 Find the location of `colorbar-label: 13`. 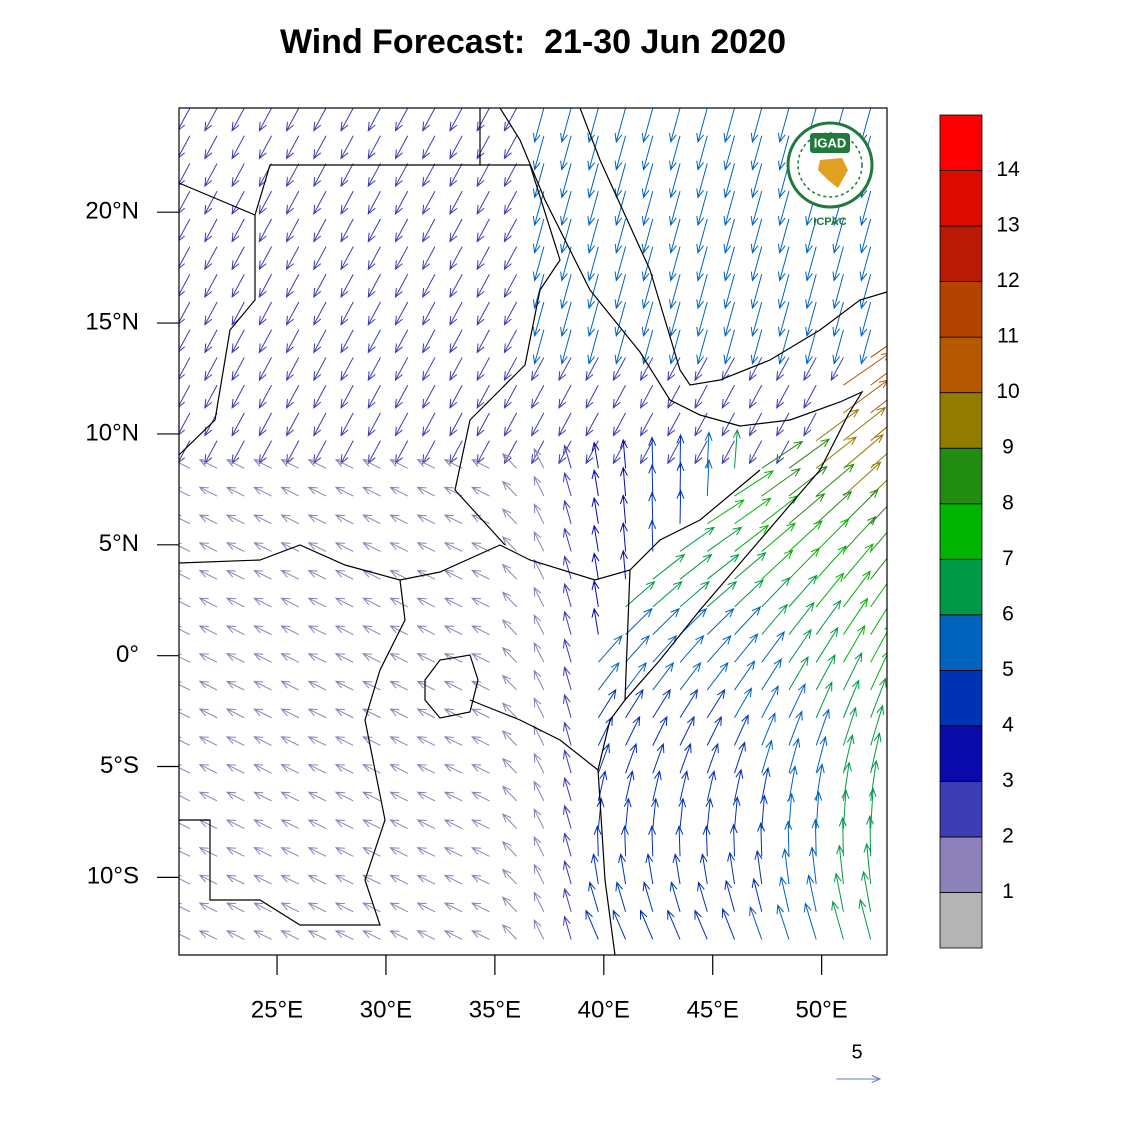

colorbar-label: 13 is located at coordinates (1007, 225).